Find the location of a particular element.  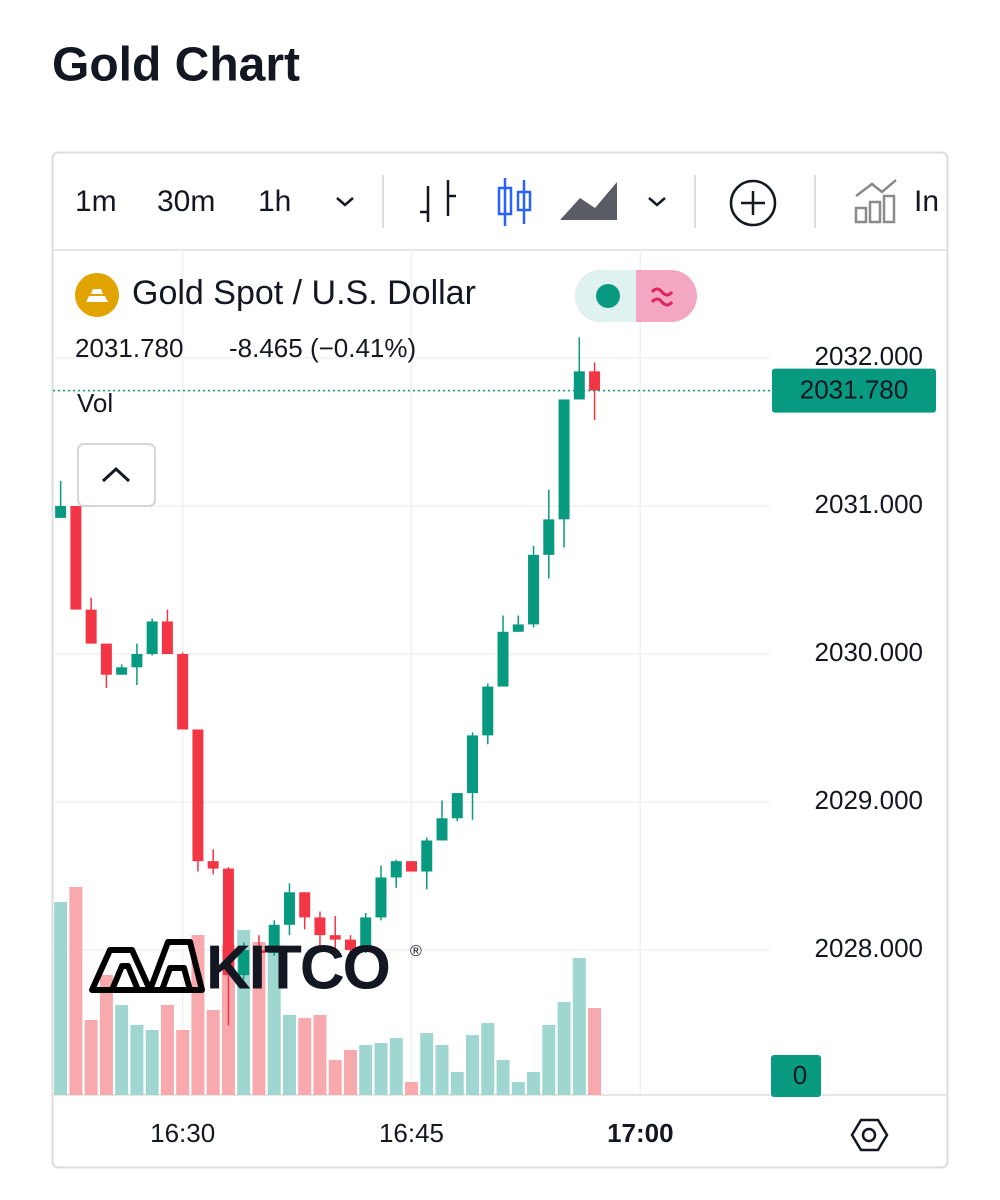

collapse-icon is located at coordinates (116, 474).